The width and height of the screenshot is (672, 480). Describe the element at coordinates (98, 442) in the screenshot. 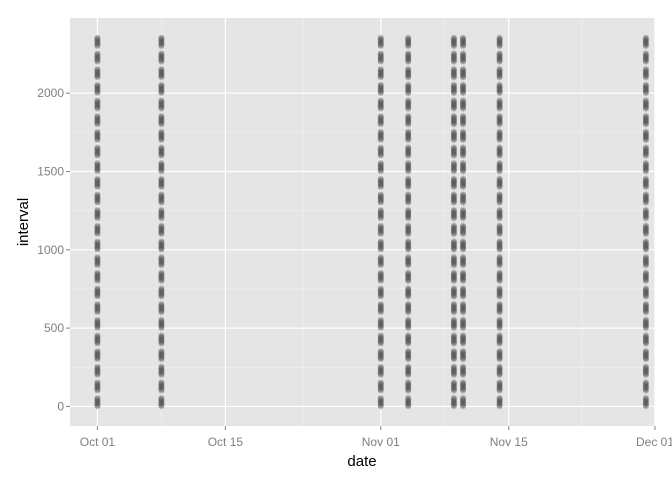

I see `x-tick-label: Oct 01` at that location.